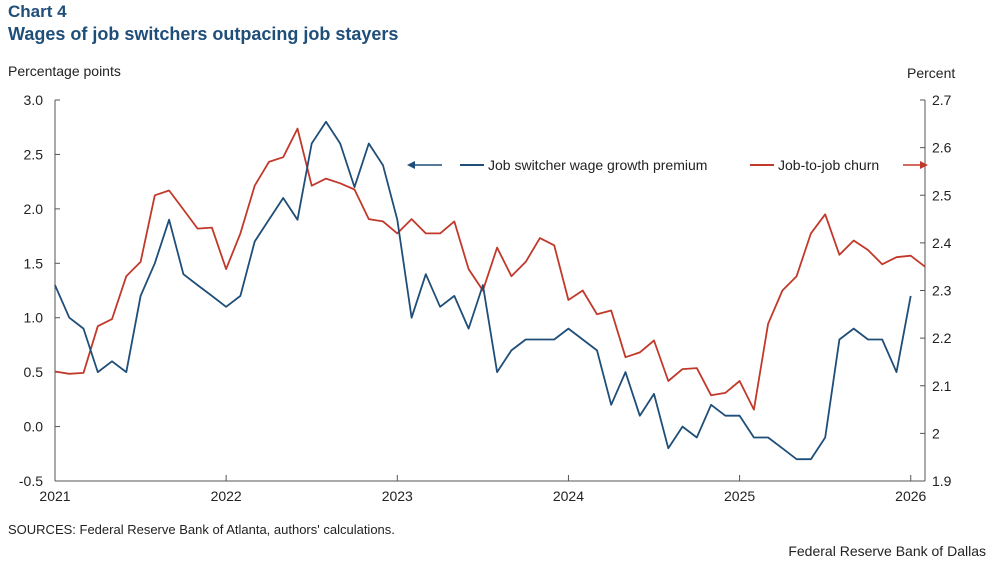 The width and height of the screenshot is (996, 565). What do you see at coordinates (931, 73) in the screenshot?
I see `right-axis-title: Percent` at bounding box center [931, 73].